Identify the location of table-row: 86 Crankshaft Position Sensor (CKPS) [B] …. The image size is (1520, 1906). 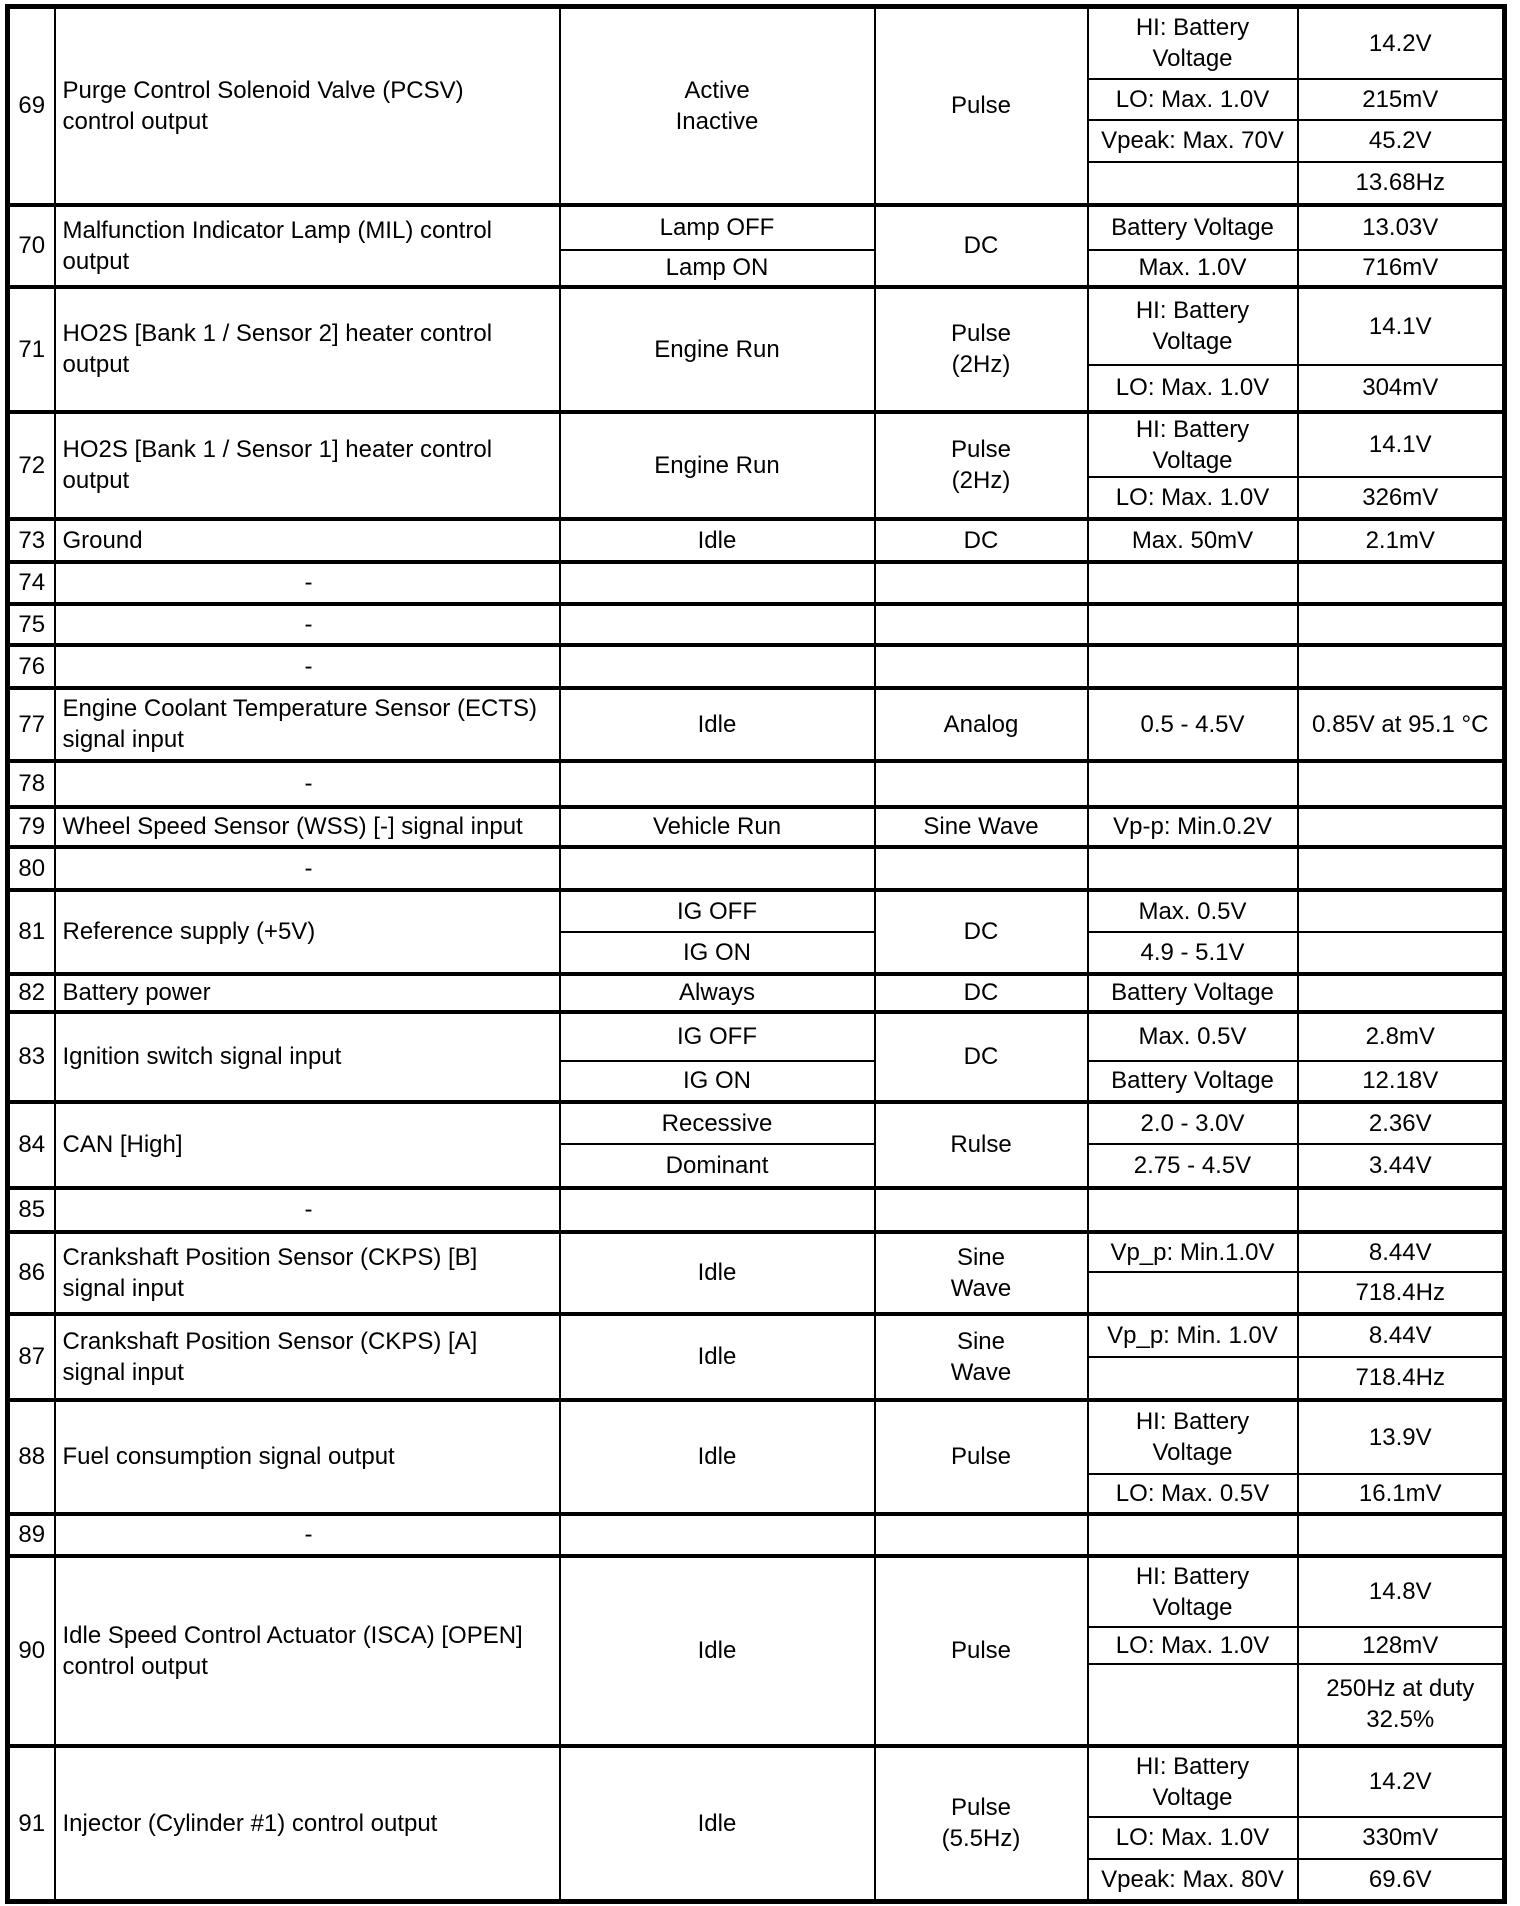
(756, 1272).